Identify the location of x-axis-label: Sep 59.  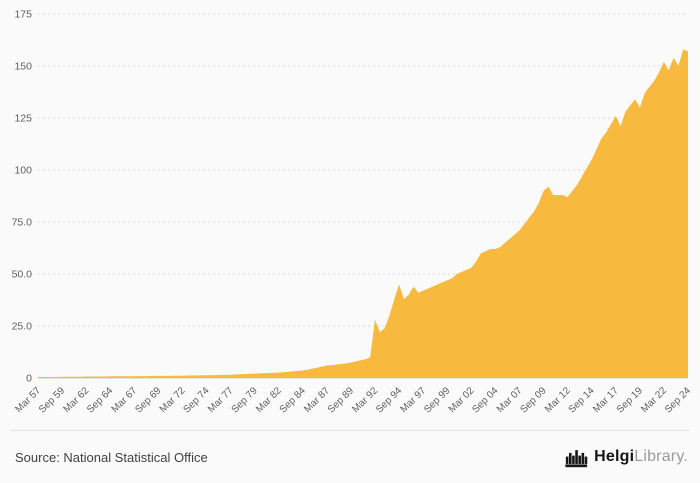
(52, 400).